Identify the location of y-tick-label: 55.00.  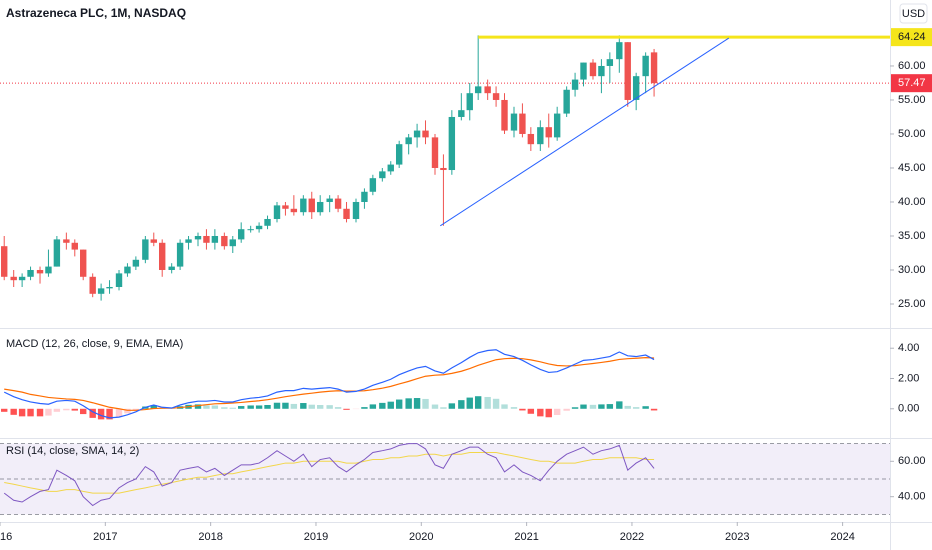
(912, 100).